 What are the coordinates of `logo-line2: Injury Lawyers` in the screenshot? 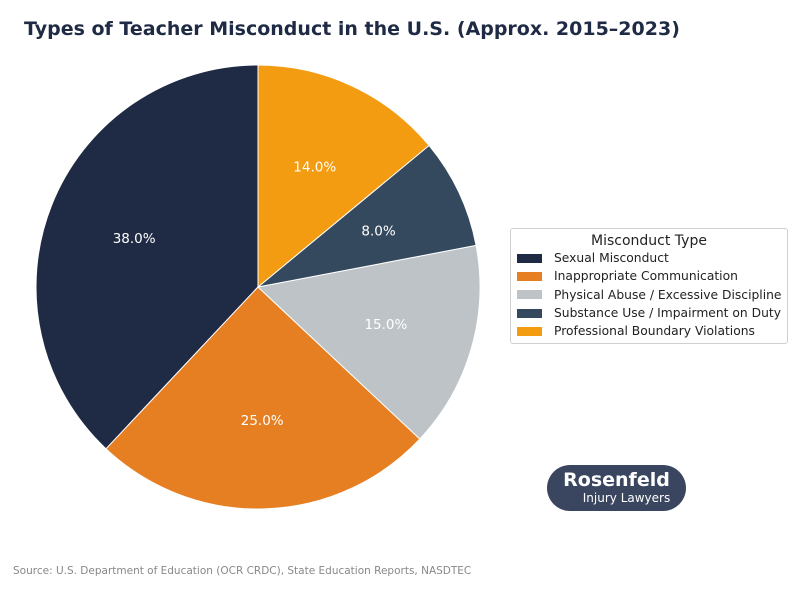 It's located at (626, 498).